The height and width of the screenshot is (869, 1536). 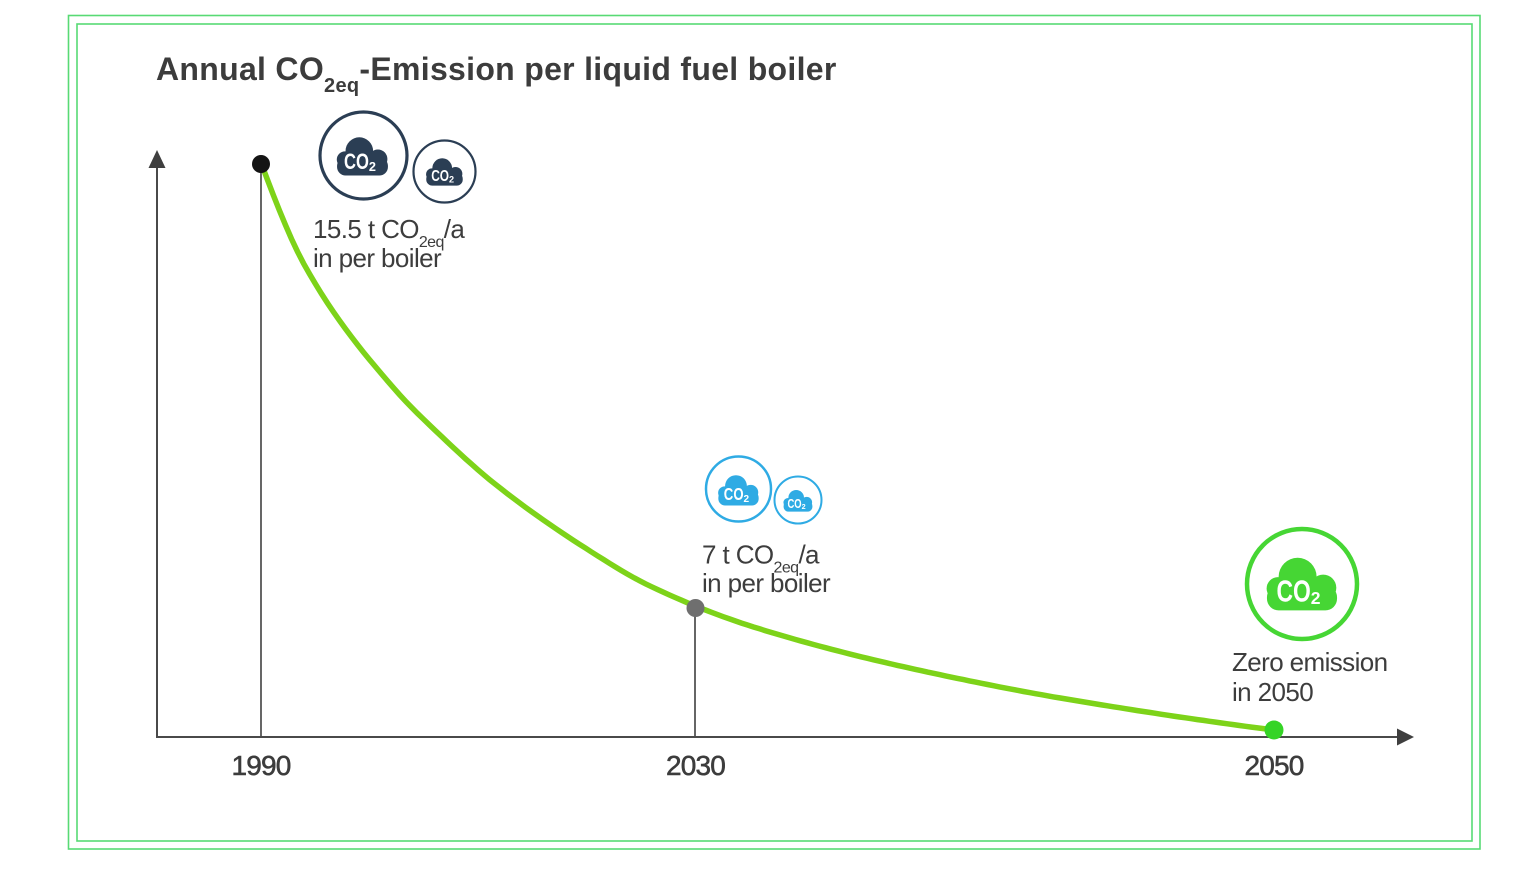 What do you see at coordinates (695, 765) in the screenshot?
I see `svg-text: 2030` at bounding box center [695, 765].